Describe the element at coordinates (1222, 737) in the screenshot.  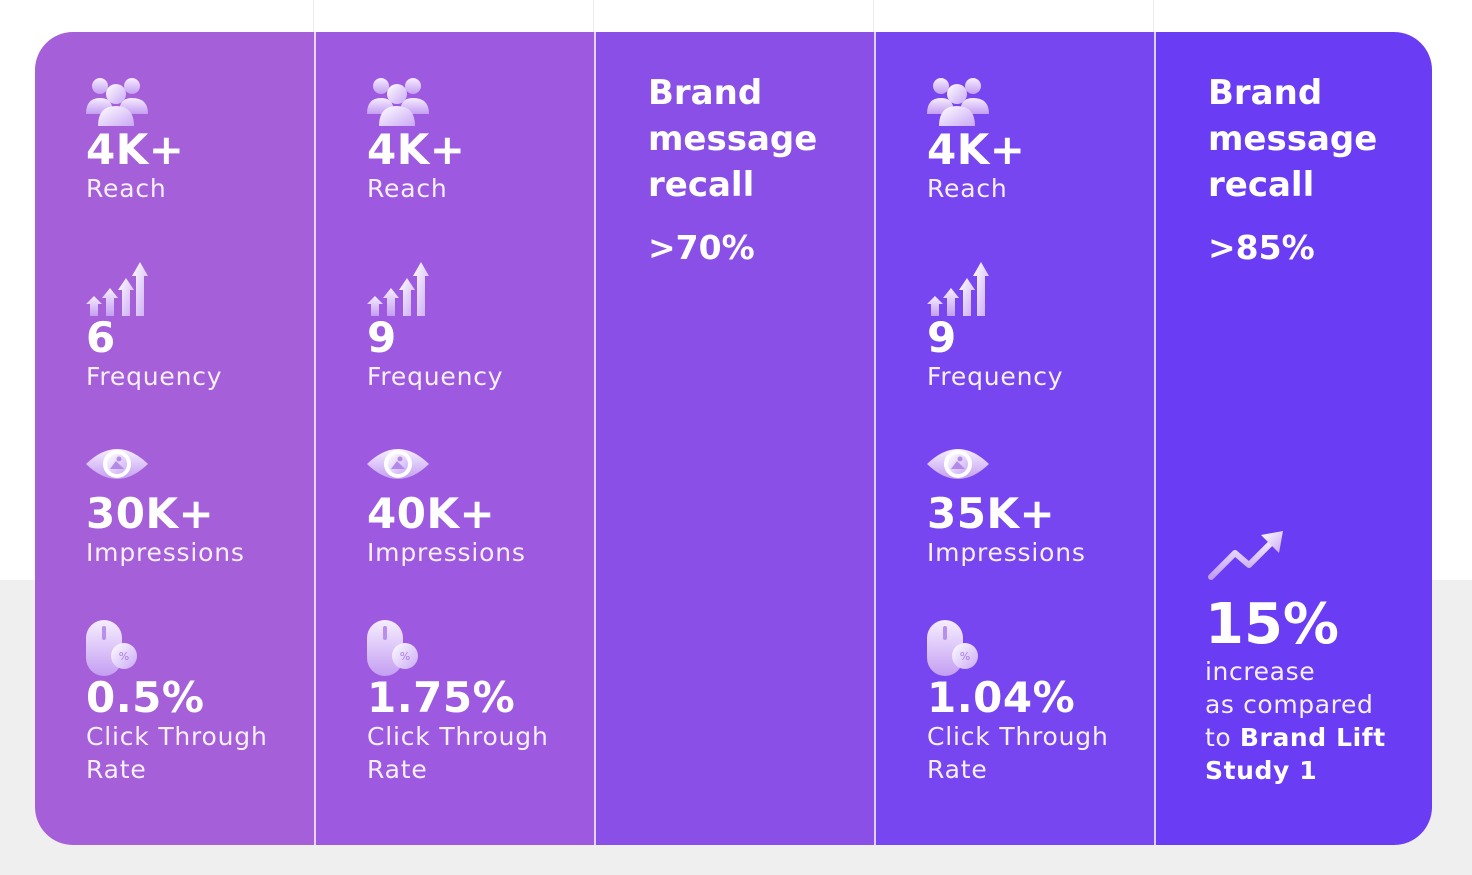
I see `lift-line3-prefix: to` at that location.